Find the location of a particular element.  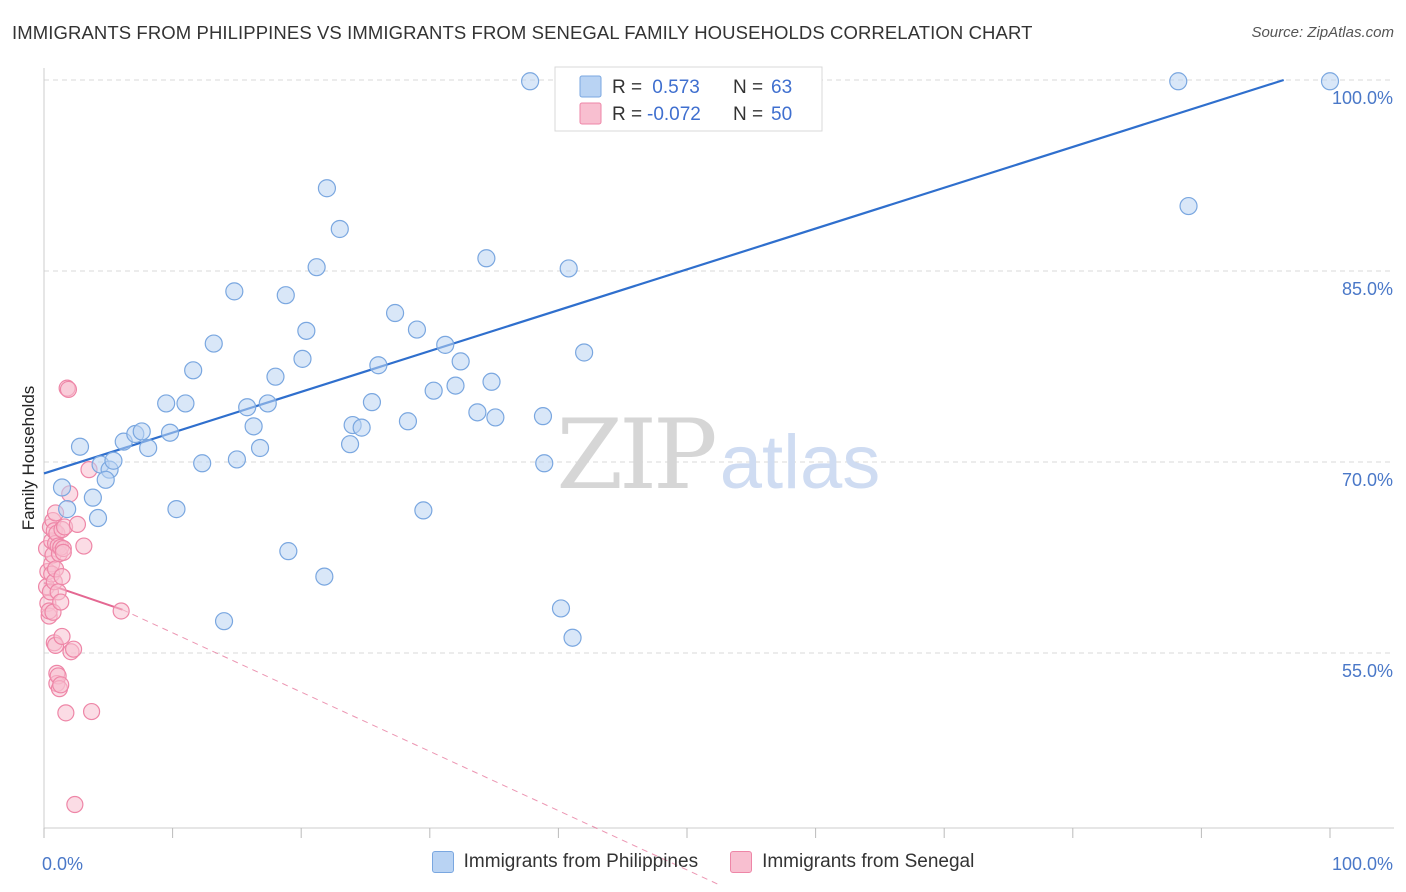

bottom-legend-label-senegal: Immigrants from Senegal is located at coordinates (868, 861).